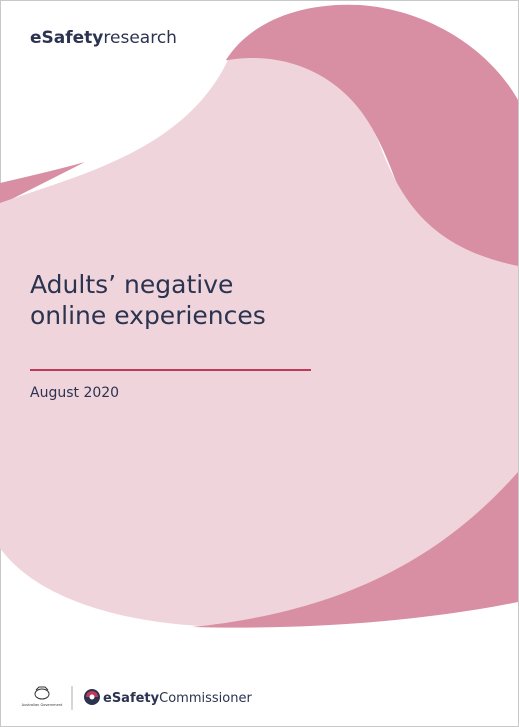  I want to click on brand-bold: eSafety, so click(66, 38).